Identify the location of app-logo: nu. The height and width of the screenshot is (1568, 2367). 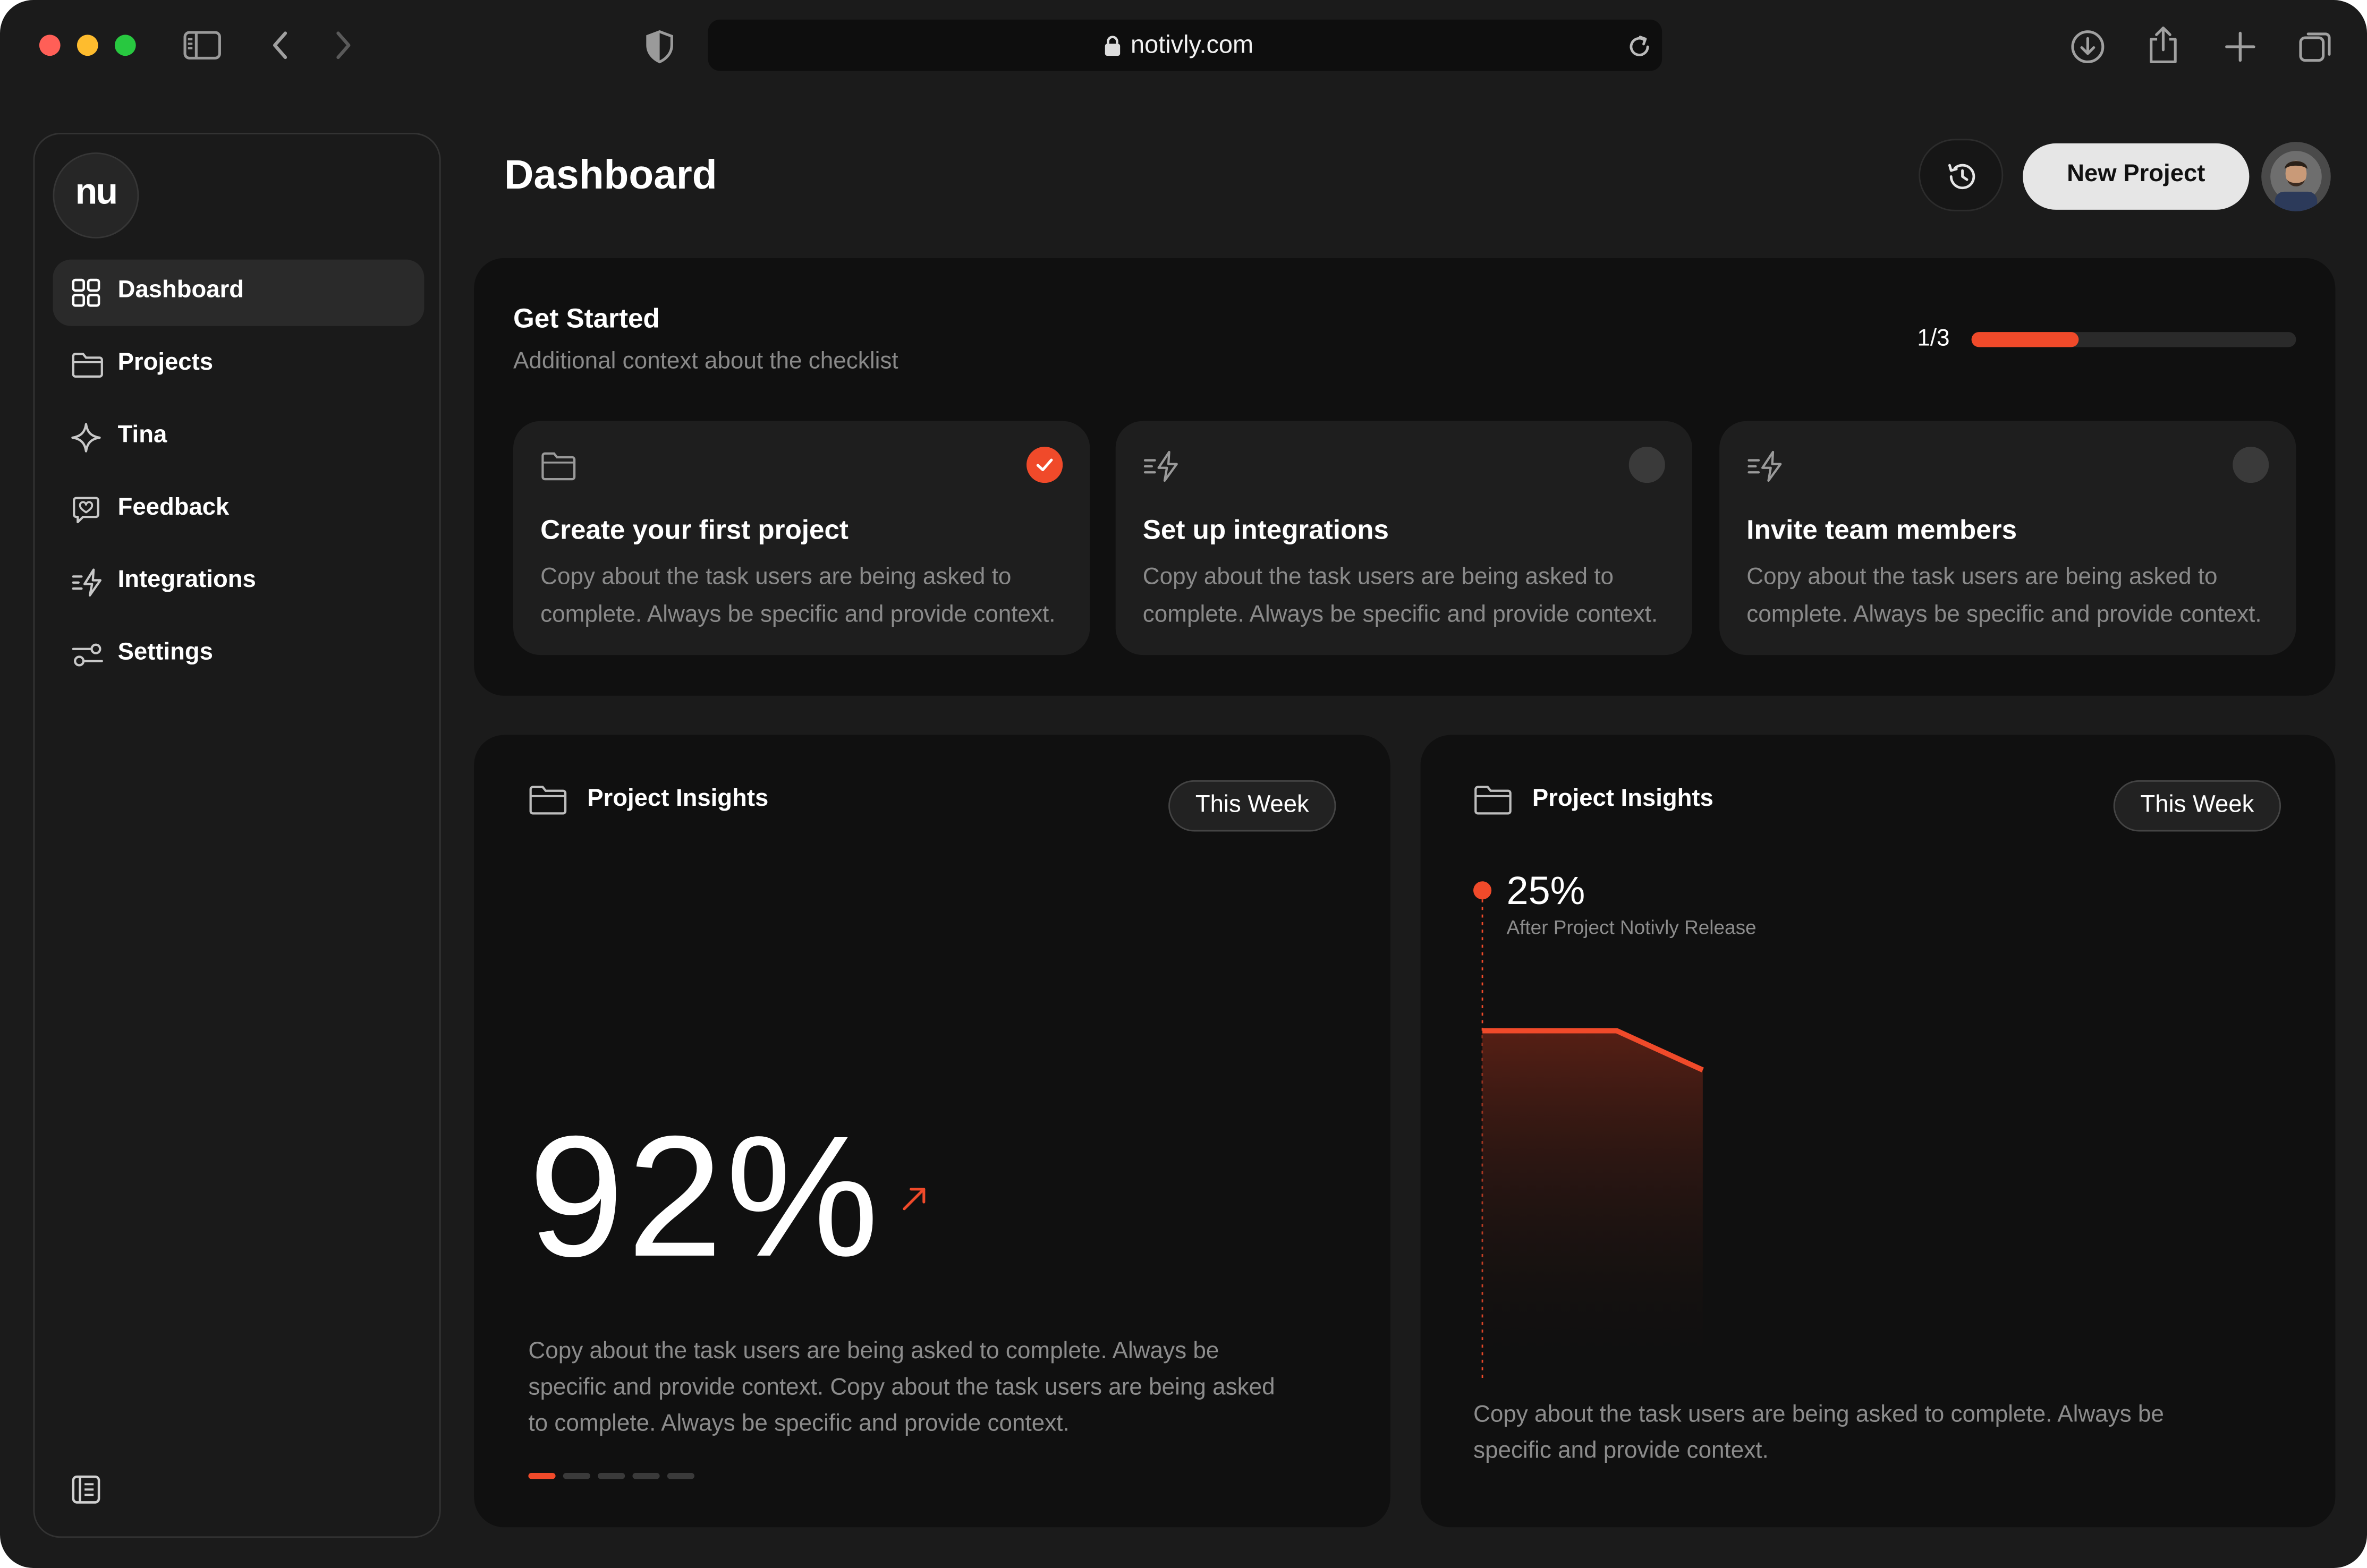
(96, 195).